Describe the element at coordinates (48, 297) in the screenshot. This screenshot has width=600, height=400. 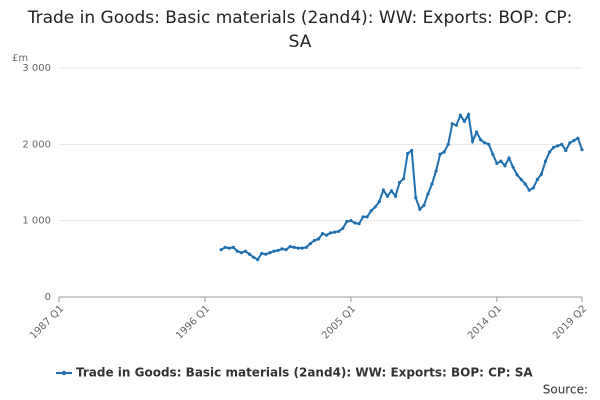
I see `y-tick-label: 0` at that location.